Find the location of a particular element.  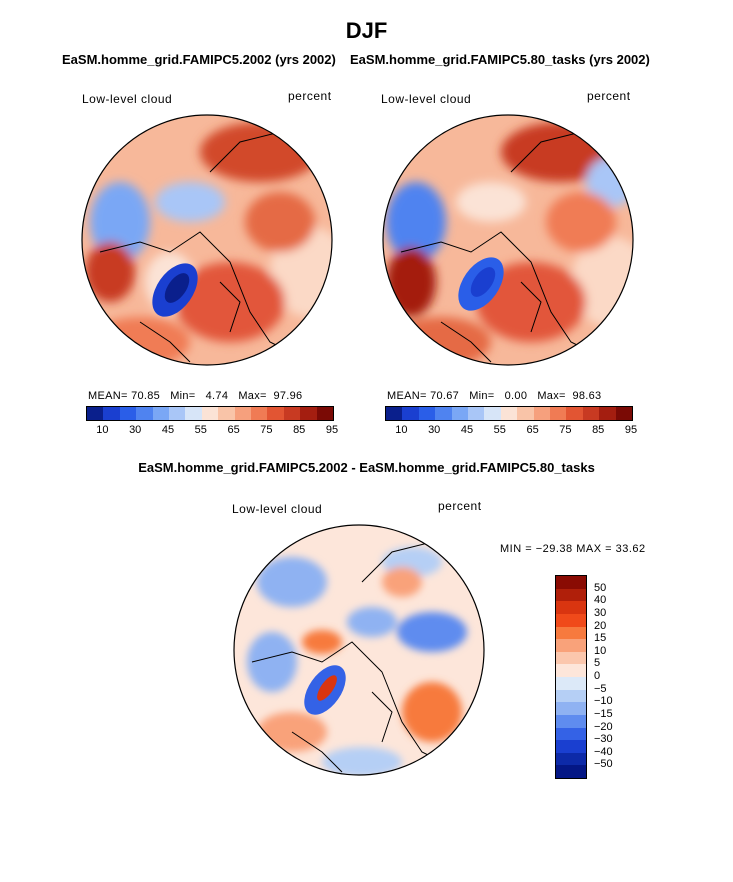

panel-b-colorbar-tick-label: 95 is located at coordinates (631, 430).